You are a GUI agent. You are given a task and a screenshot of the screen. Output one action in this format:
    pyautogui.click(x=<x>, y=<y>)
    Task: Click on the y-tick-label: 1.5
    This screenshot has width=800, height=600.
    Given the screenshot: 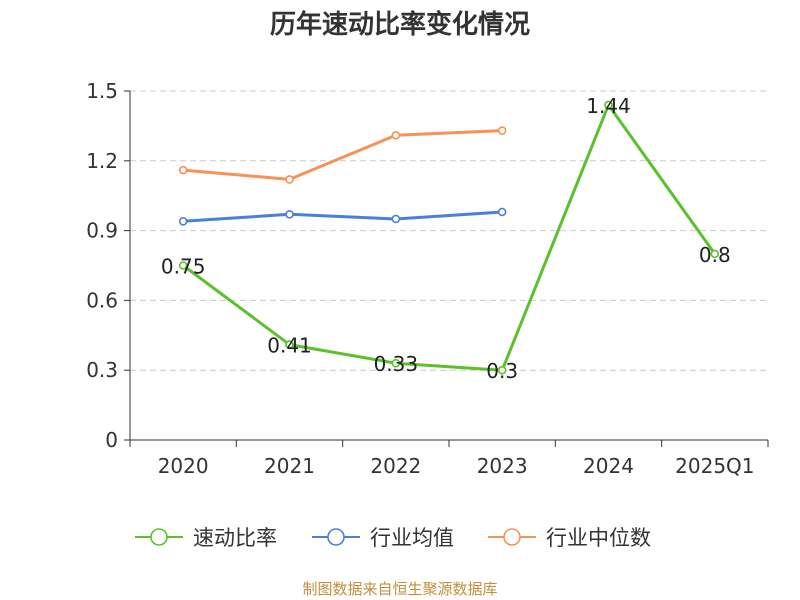 What is the action you would take?
    pyautogui.click(x=102, y=91)
    